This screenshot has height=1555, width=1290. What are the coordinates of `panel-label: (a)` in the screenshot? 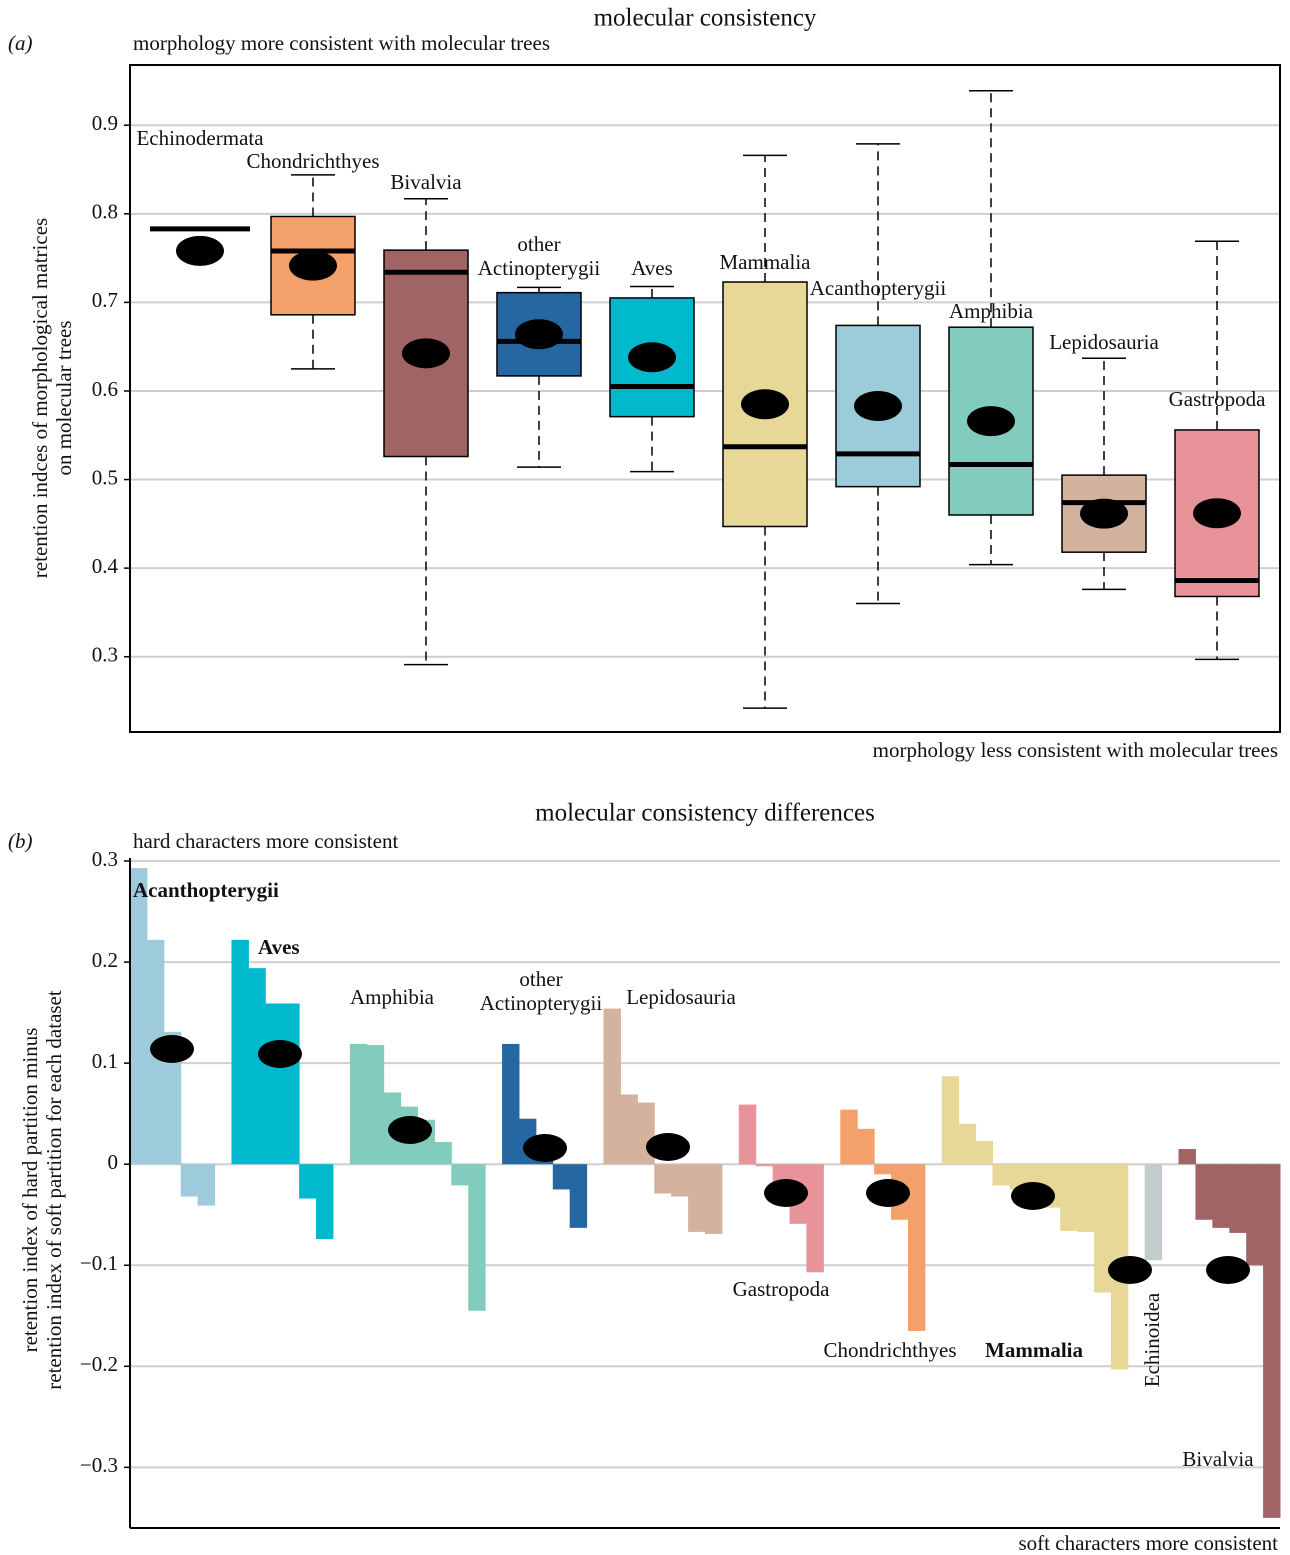 It's located at (20, 43).